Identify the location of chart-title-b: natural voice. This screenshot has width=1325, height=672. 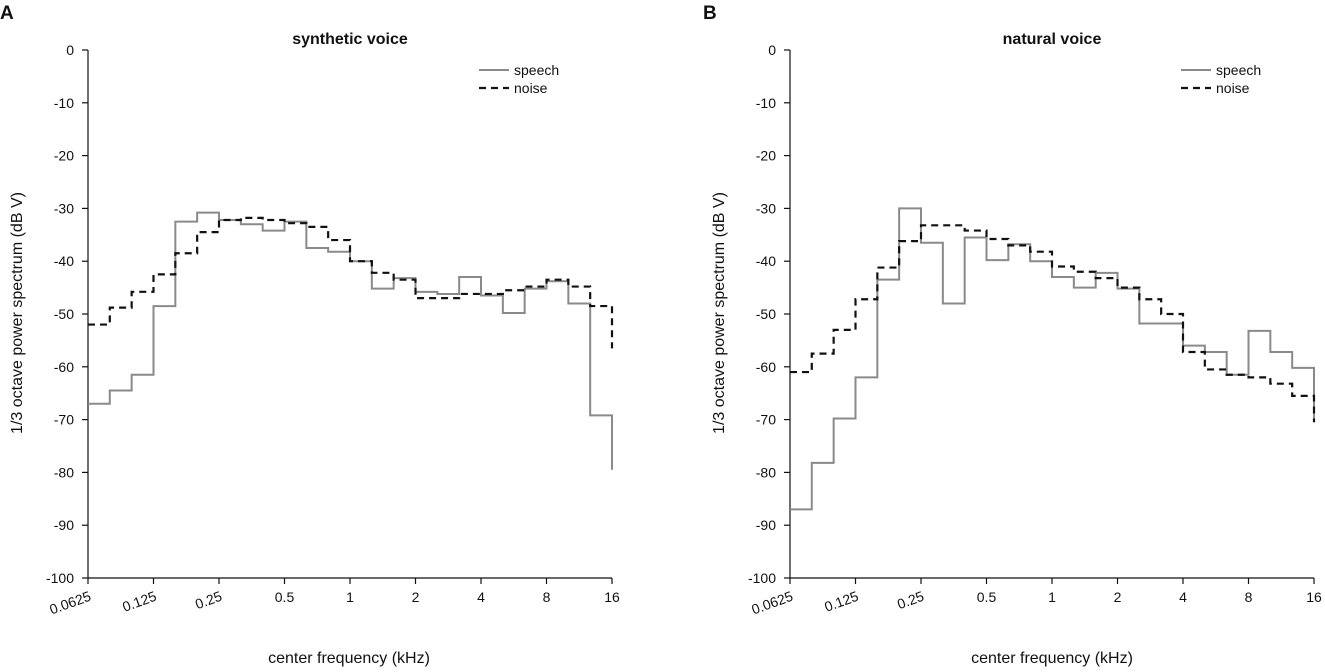
(1052, 39).